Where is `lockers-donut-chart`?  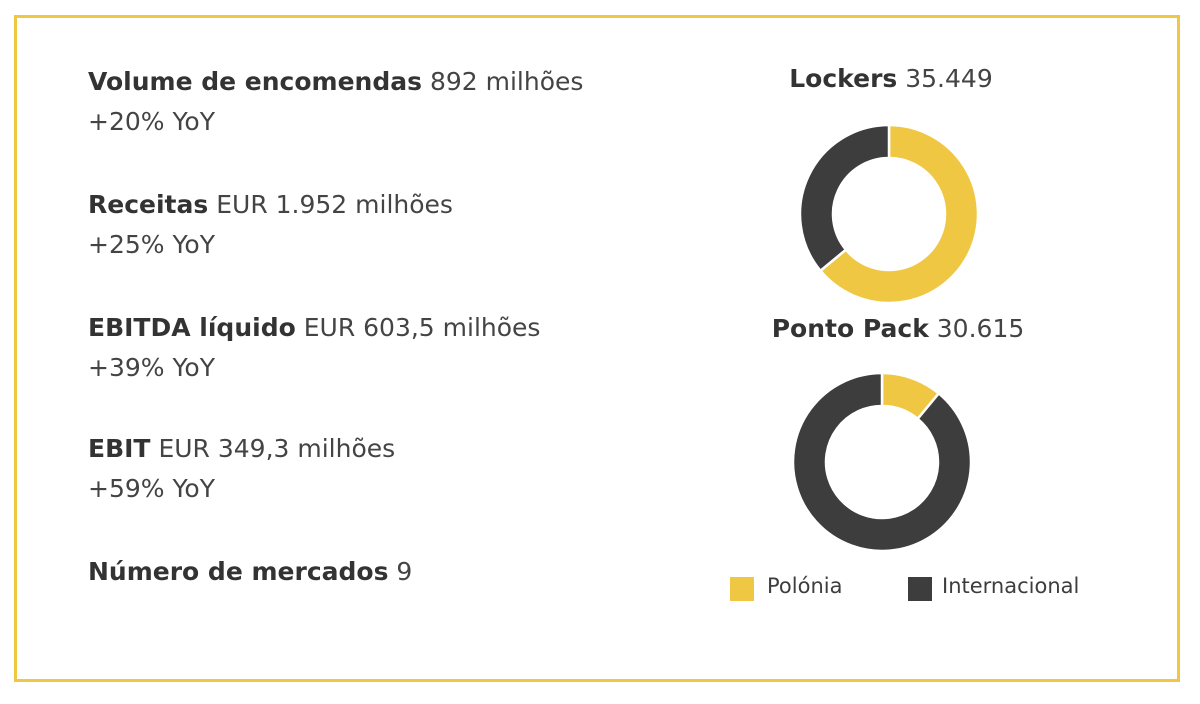 lockers-donut-chart is located at coordinates (889, 214).